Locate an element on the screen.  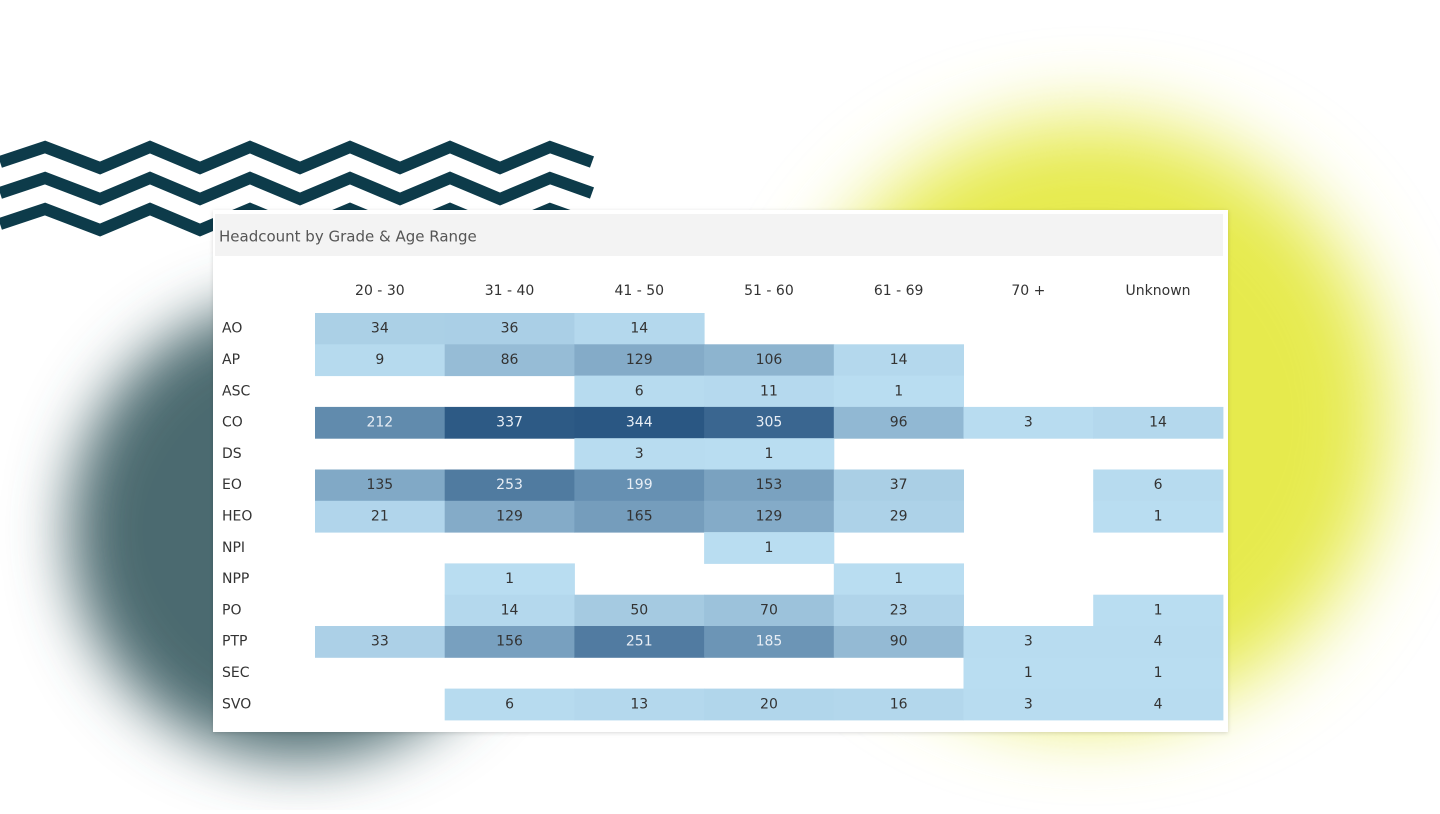
cell-label: 37 is located at coordinates (899, 485).